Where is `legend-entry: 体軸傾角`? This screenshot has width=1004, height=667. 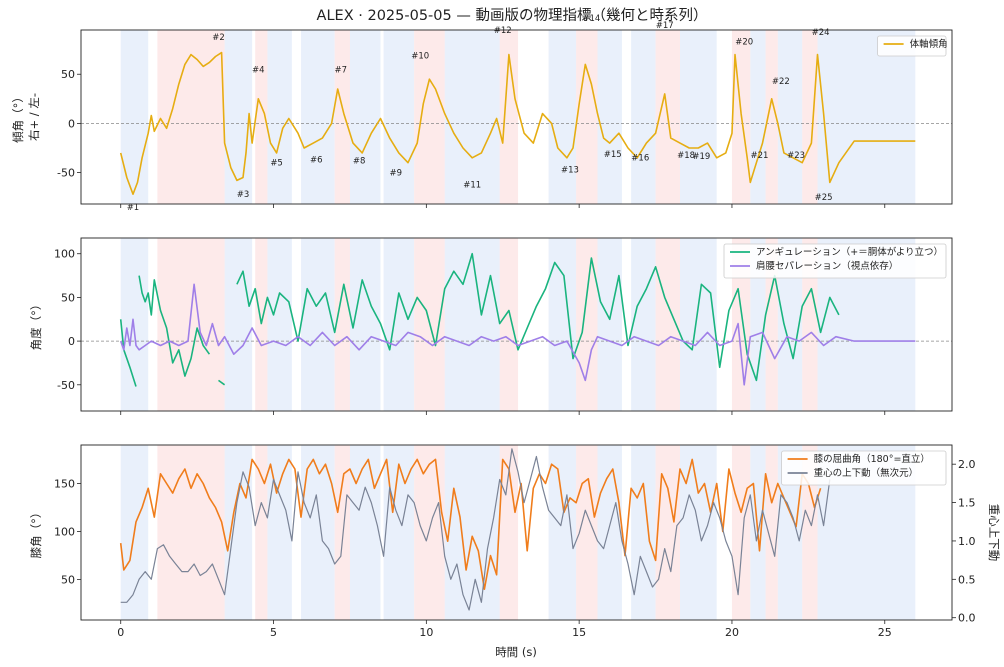
legend-entry: 体軸傾角 is located at coordinates (929, 44).